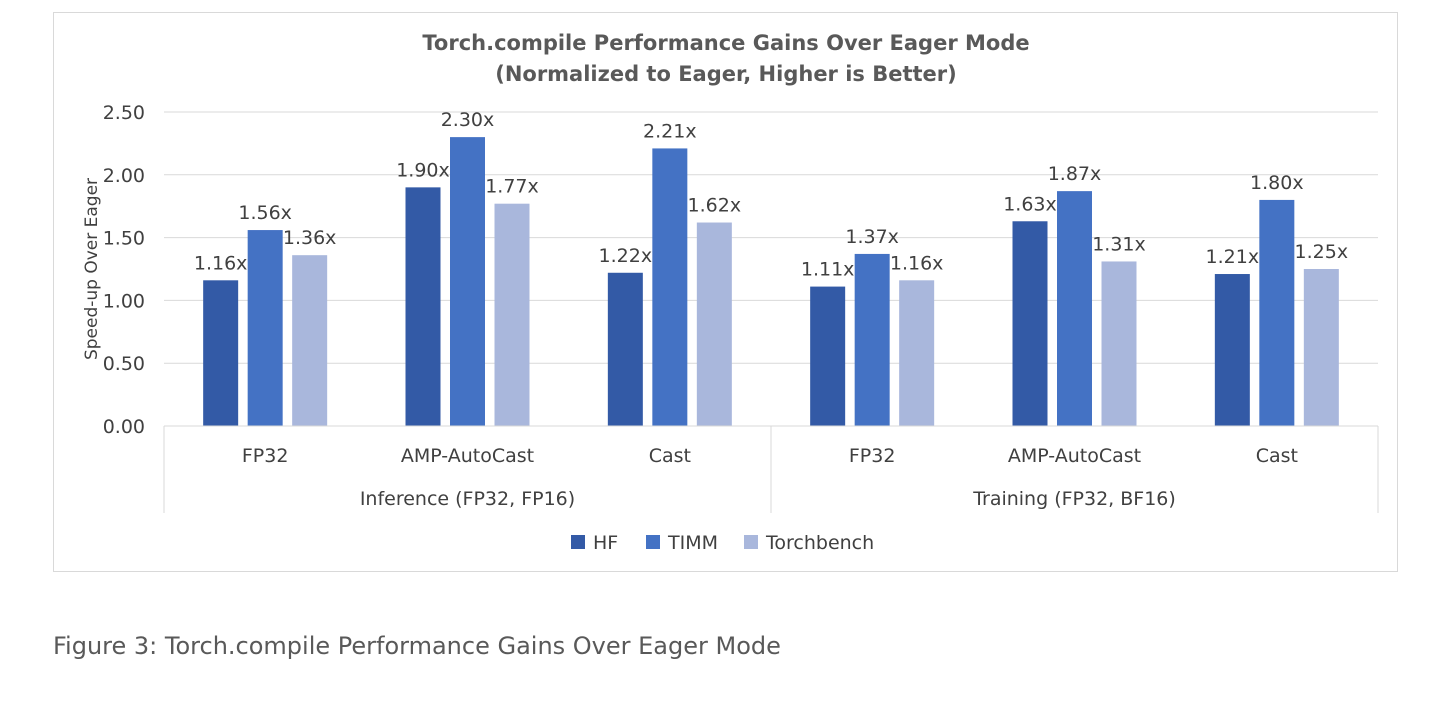 This screenshot has width=1456, height=702. What do you see at coordinates (872, 237) in the screenshot?
I see `data-label: 1.37x` at bounding box center [872, 237].